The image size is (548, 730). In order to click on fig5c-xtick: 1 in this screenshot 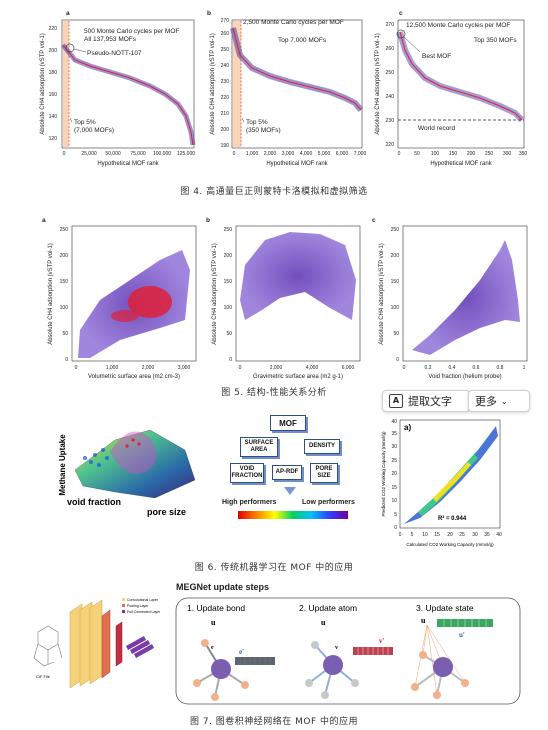, I will do `click(524, 368)`.